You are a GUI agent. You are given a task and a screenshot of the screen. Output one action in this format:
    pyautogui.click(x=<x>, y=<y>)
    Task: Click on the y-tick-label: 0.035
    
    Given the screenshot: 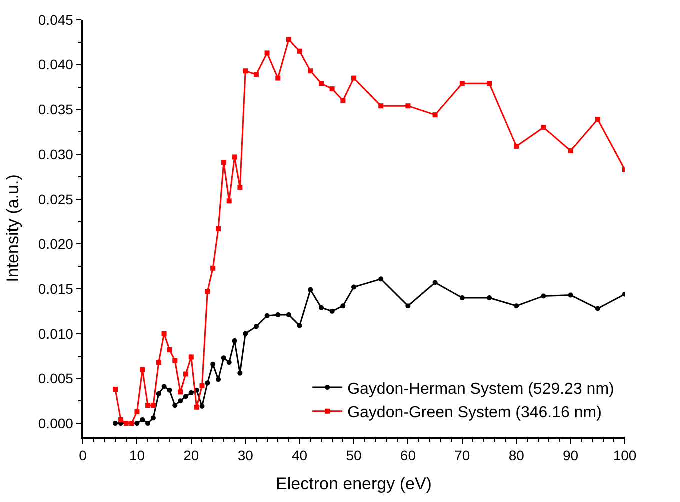 What is the action you would take?
    pyautogui.click(x=56, y=110)
    